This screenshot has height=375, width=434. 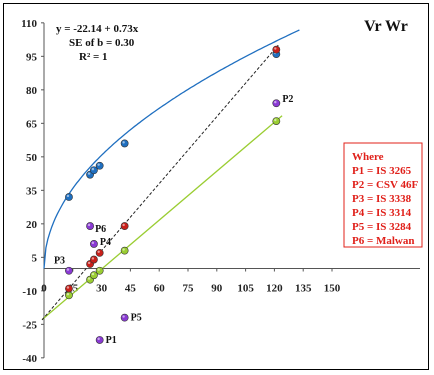 What do you see at coordinates (44, 289) in the screenshot?
I see `x-tick-label: 0` at bounding box center [44, 289].